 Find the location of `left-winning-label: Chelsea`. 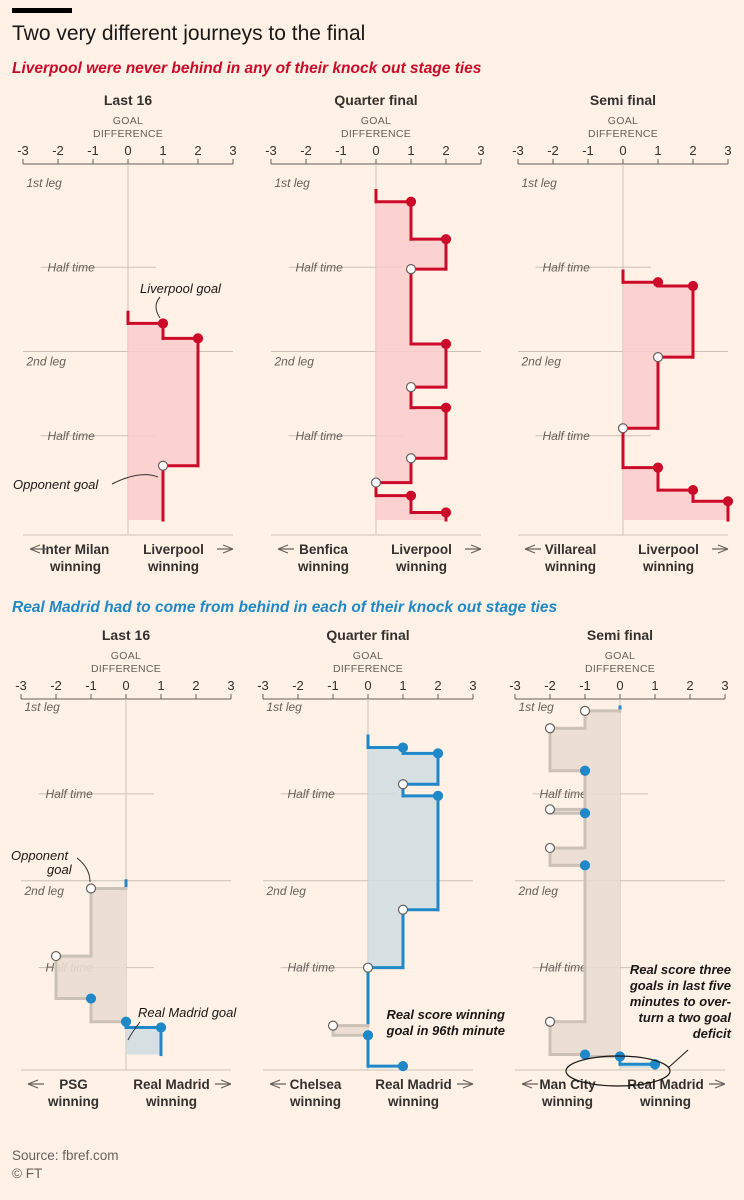

left-winning-label: Chelsea is located at coordinates (316, 1084).